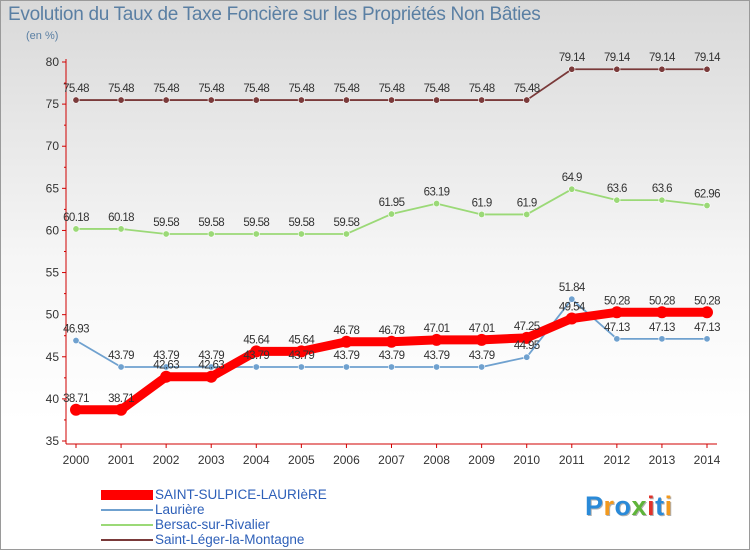 Image resolution: width=750 pixels, height=550 pixels. Describe the element at coordinates (668, 506) in the screenshot. I see `logo-letter: i` at that location.